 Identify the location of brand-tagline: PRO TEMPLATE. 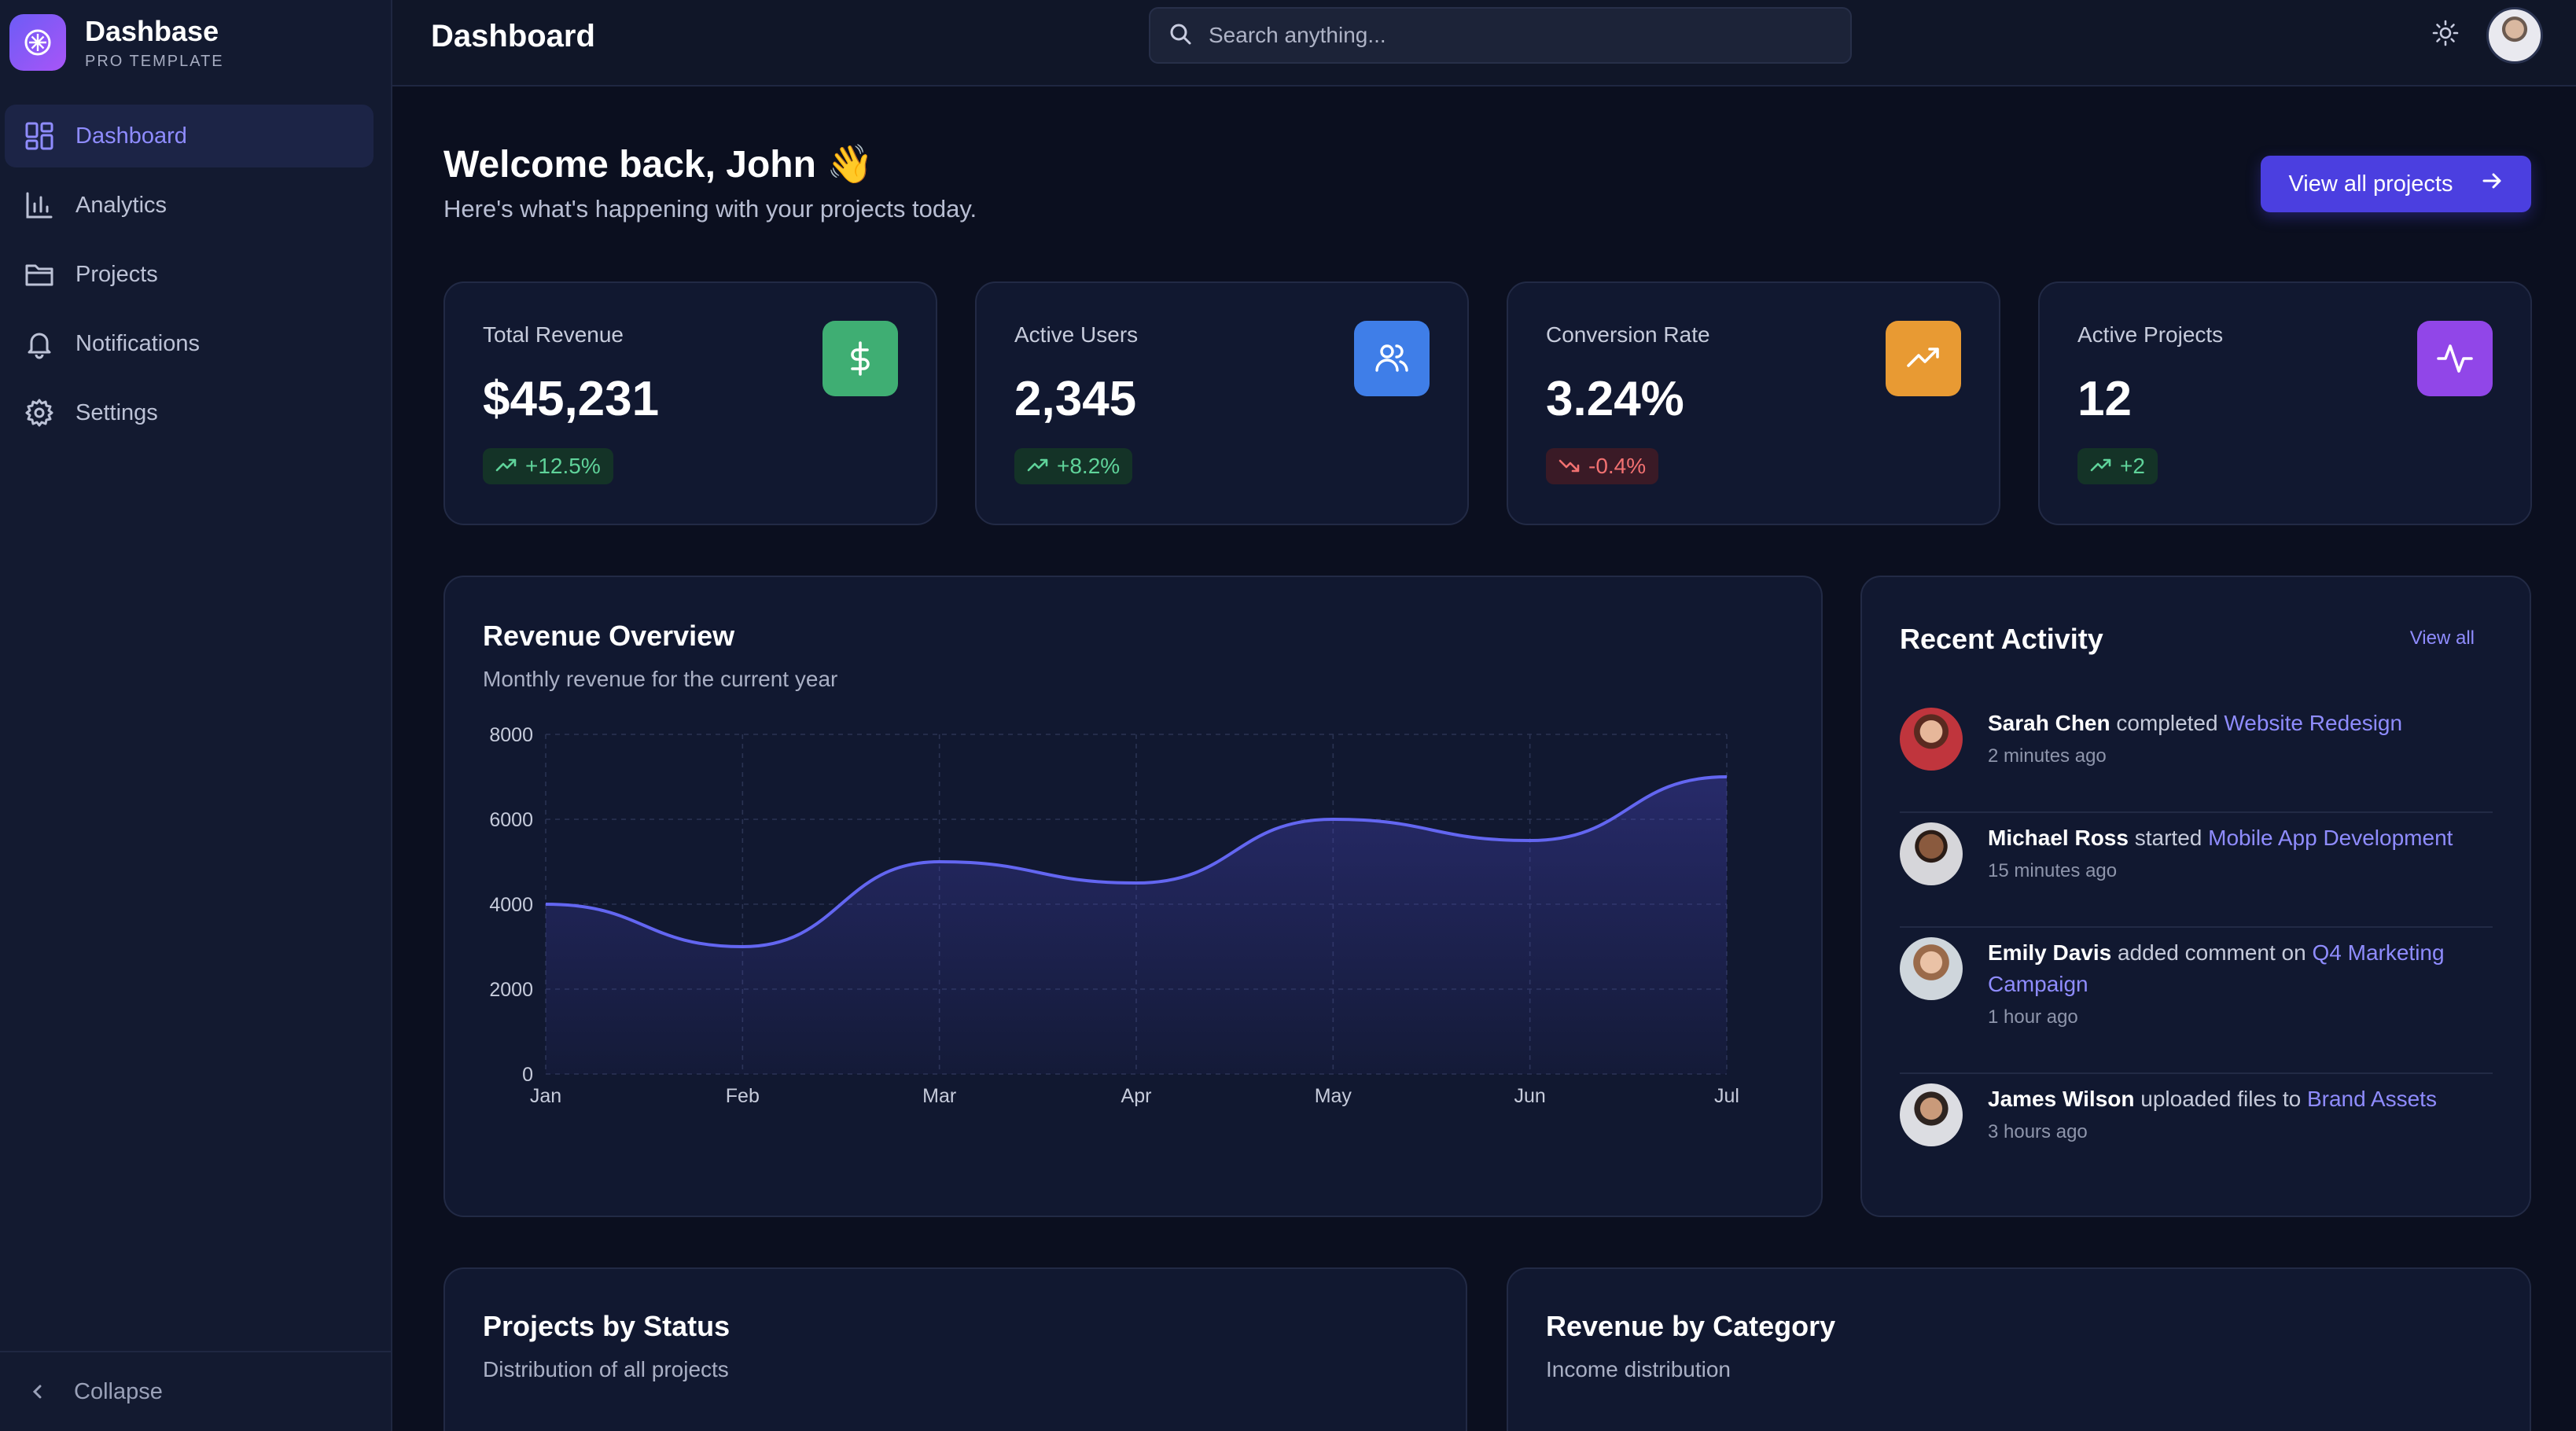
(154, 61).